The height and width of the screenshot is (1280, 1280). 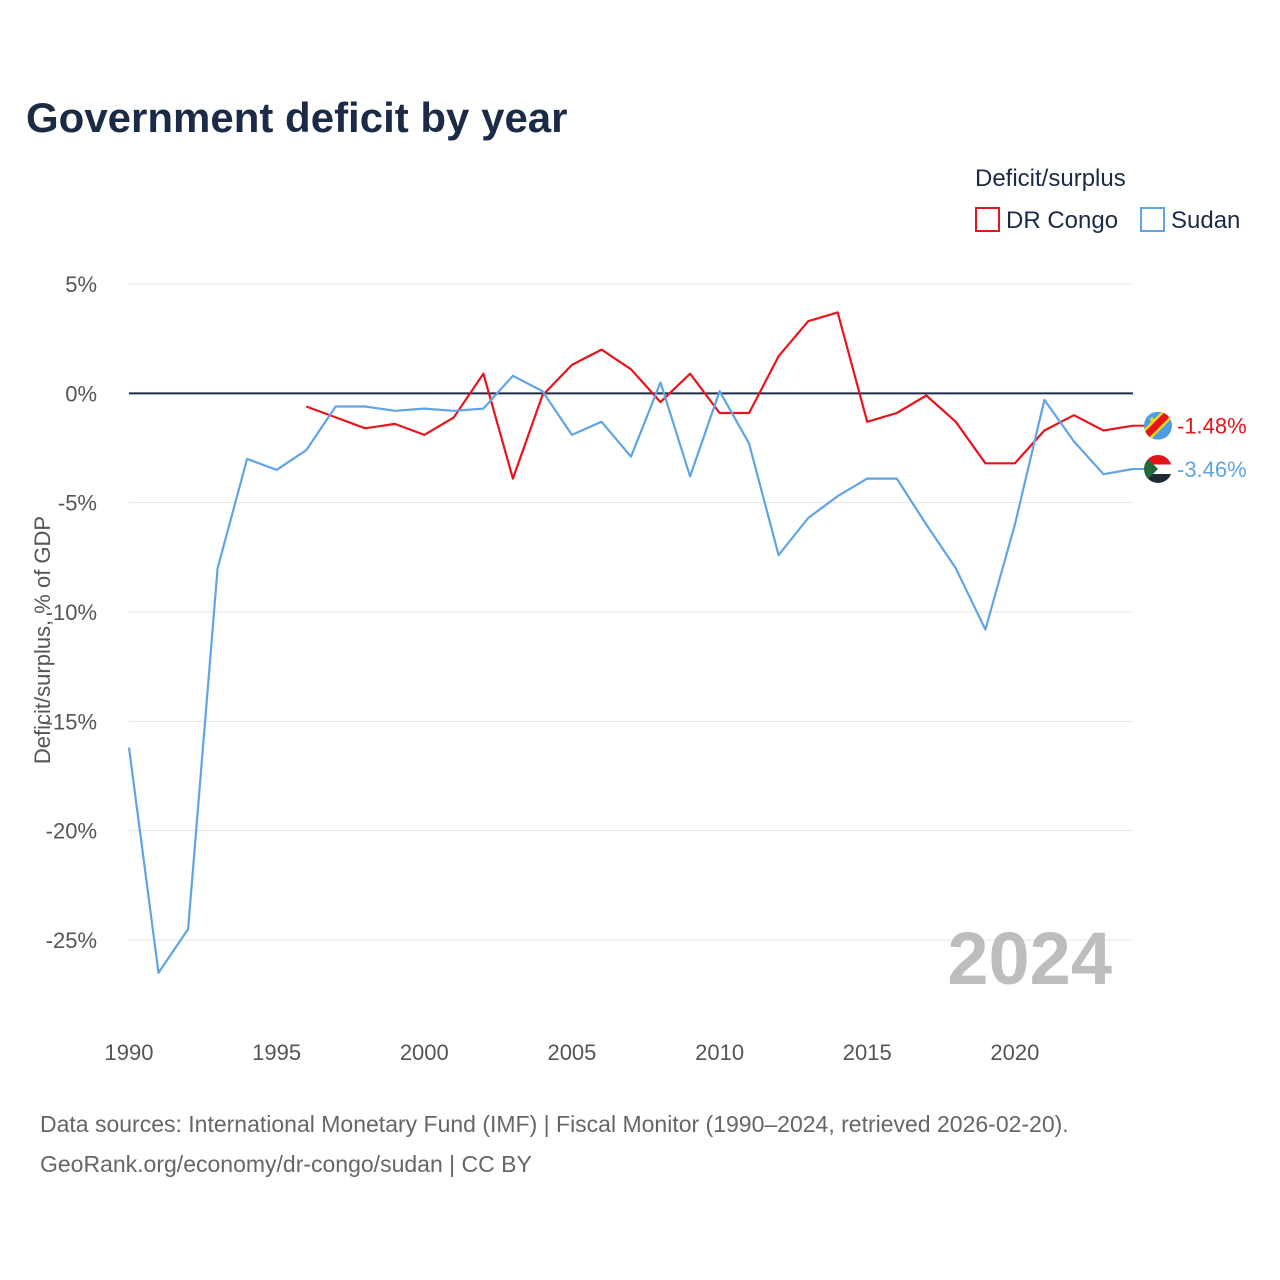 I want to click on legend: Deficit/surplus DR Congo Sudan, so click(x=1107, y=199).